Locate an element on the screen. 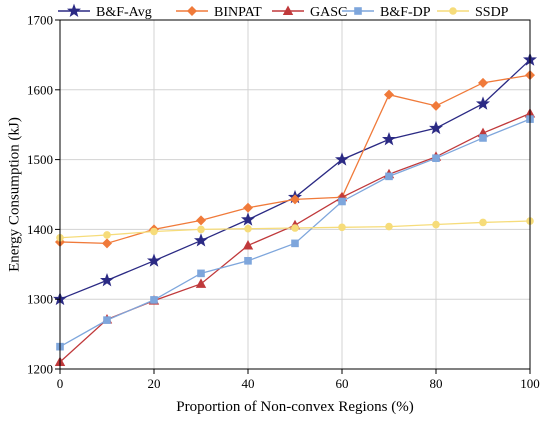 The image size is (550, 425). legend-item-ssdp: SSDP is located at coordinates (473, 12).